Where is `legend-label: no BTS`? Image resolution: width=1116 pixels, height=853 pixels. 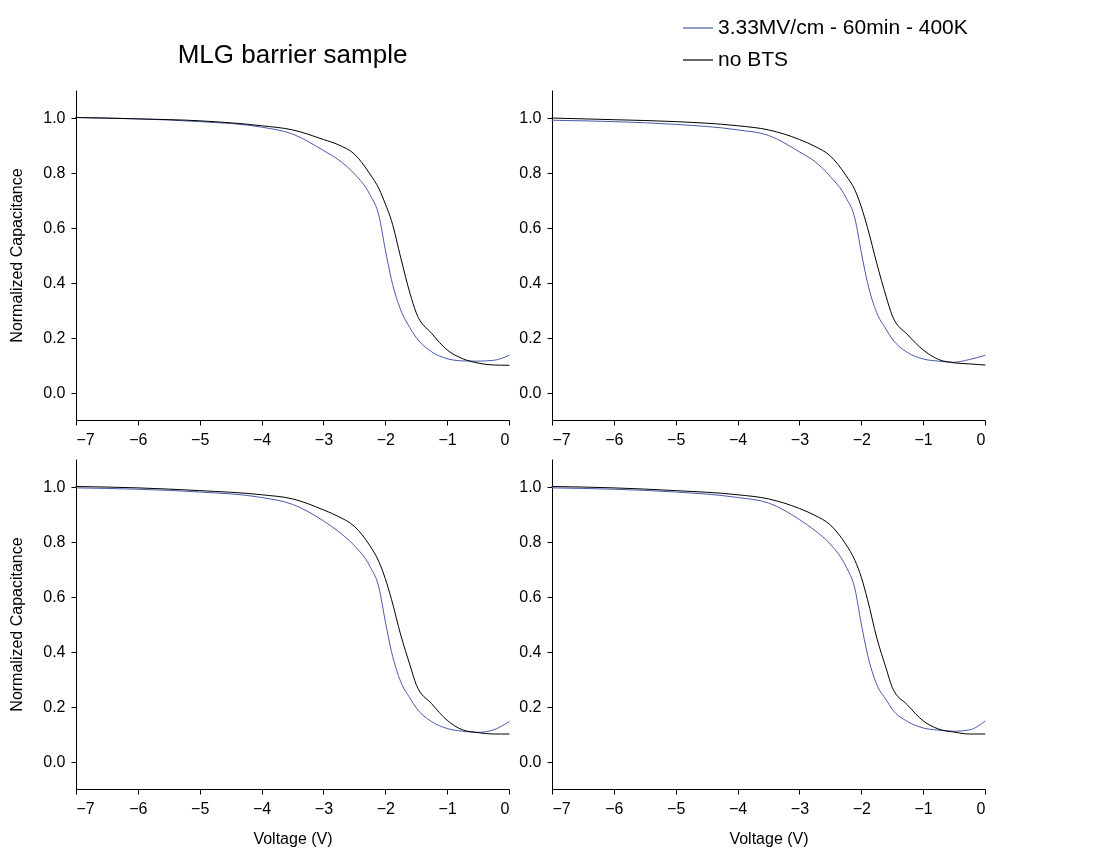 legend-label: no BTS is located at coordinates (753, 58).